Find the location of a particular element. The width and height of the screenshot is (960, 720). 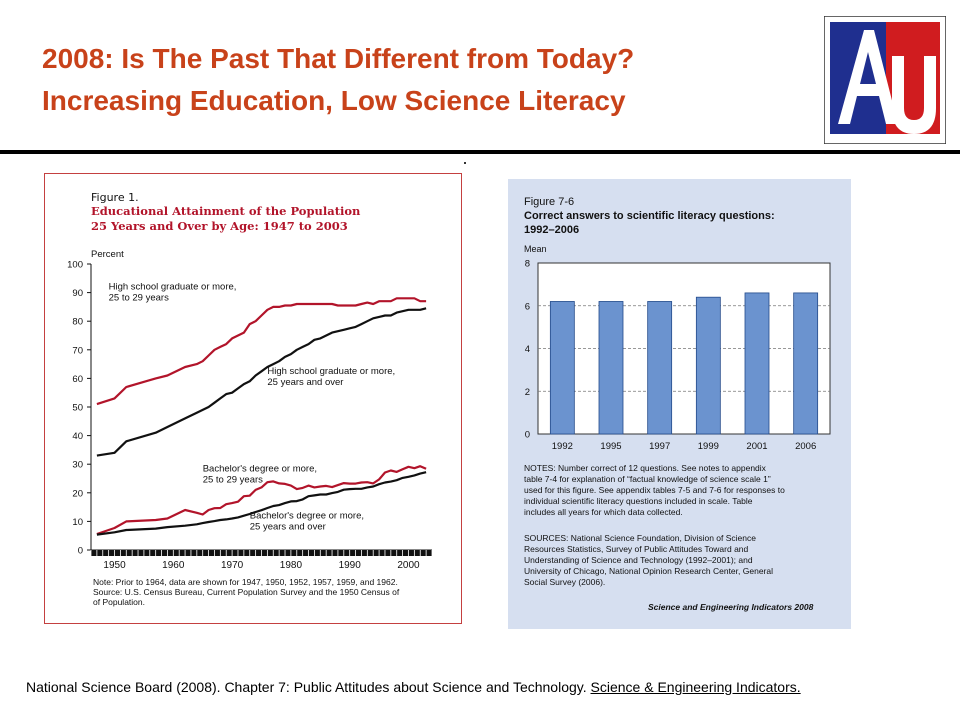

fig1-title-line-2: 25 Years and Over by Age: 1947 to 2003 is located at coordinates (219, 226).